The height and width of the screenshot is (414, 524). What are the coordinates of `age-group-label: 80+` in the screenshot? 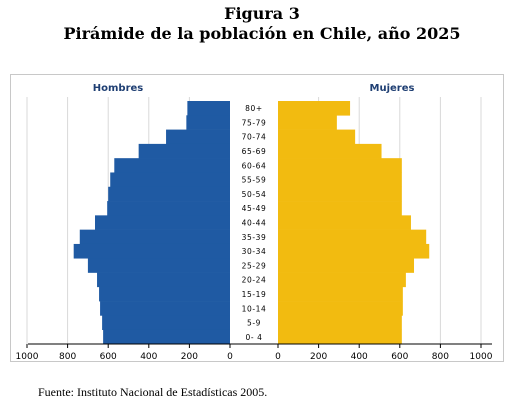 It's located at (254, 108).